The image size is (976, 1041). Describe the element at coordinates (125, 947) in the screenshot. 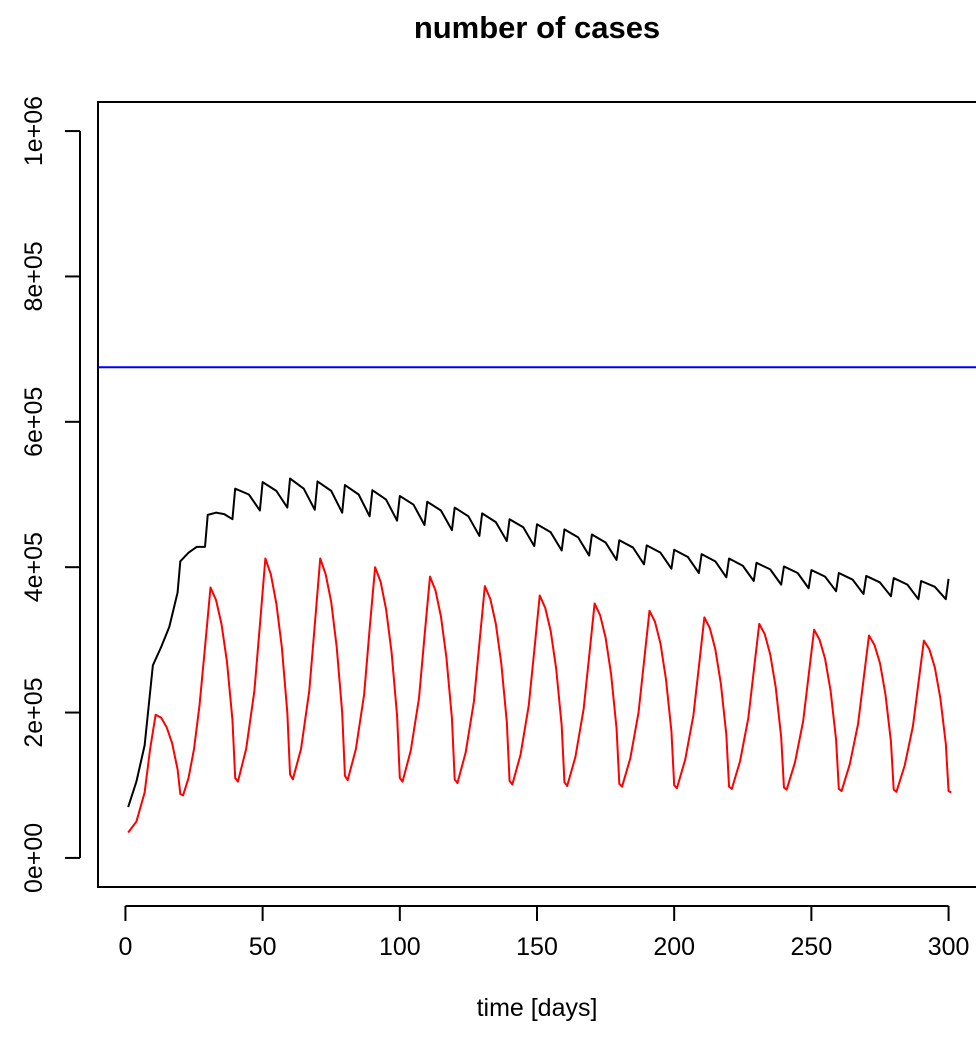

I see `x-tick-label: 0` at that location.